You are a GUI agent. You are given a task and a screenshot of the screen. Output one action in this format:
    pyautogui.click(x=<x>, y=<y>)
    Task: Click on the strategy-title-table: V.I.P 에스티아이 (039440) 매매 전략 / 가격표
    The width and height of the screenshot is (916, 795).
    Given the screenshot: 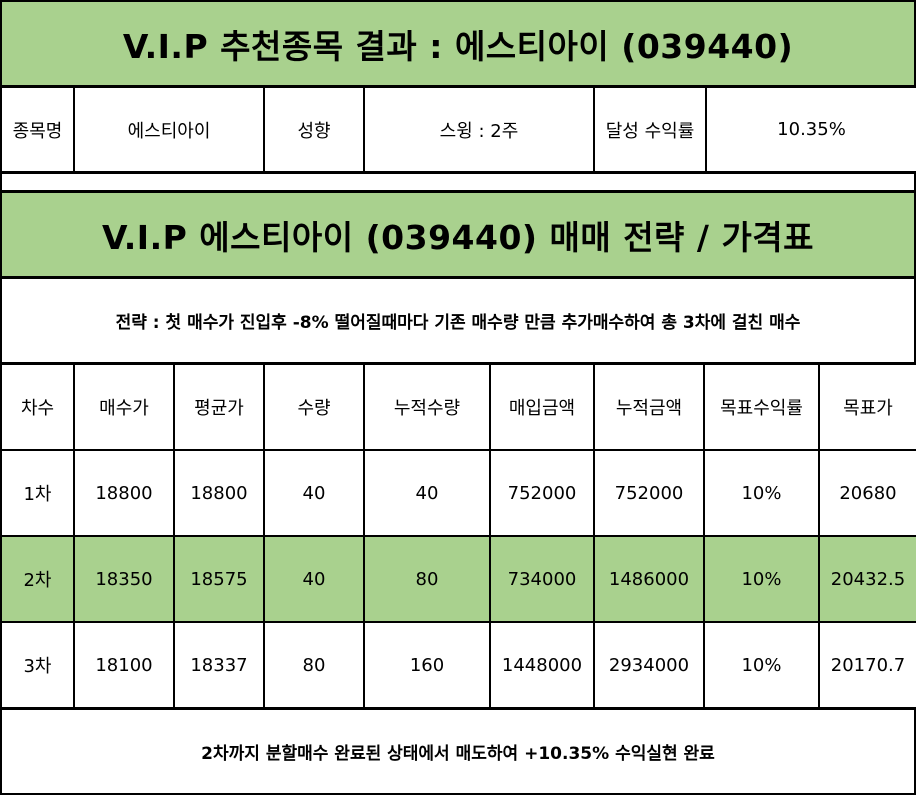 What is the action you would take?
    pyautogui.click(x=458, y=234)
    